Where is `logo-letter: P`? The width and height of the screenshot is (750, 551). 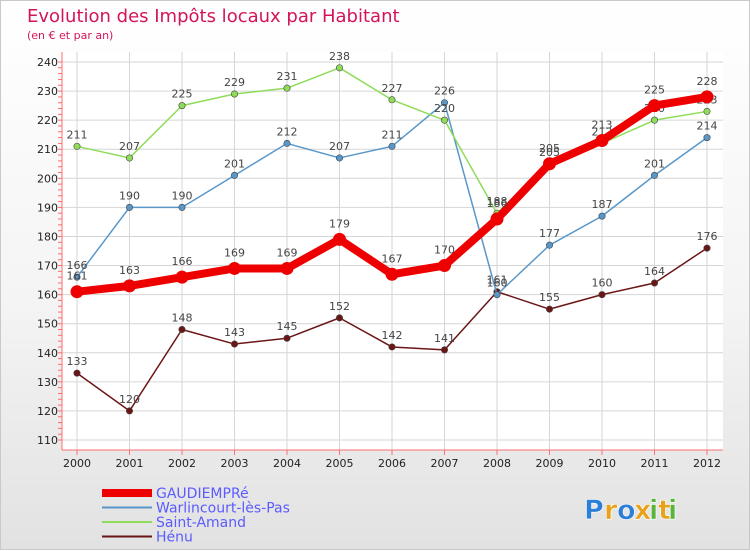 logo-letter: P is located at coordinates (594, 510).